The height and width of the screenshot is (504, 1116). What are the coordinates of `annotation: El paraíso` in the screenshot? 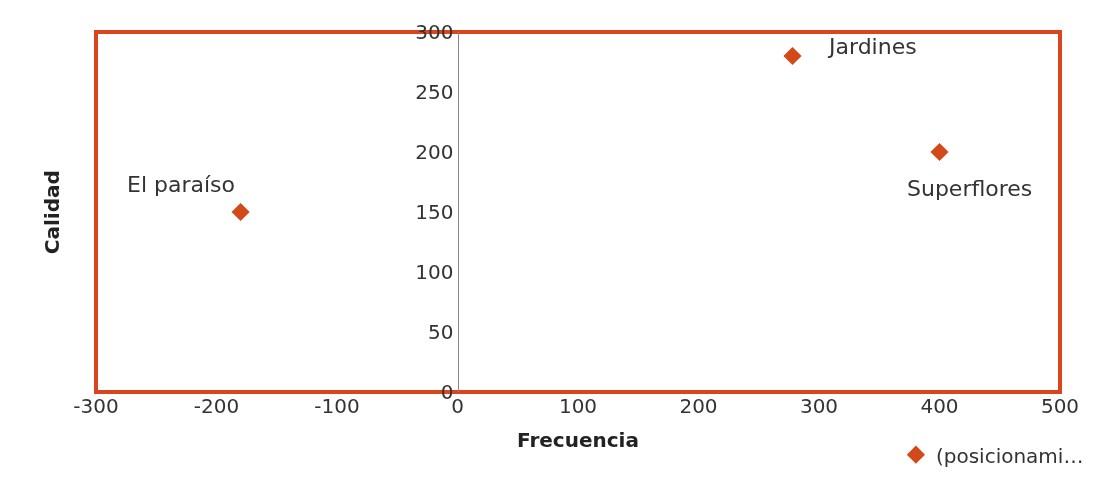 It's located at (181, 184).